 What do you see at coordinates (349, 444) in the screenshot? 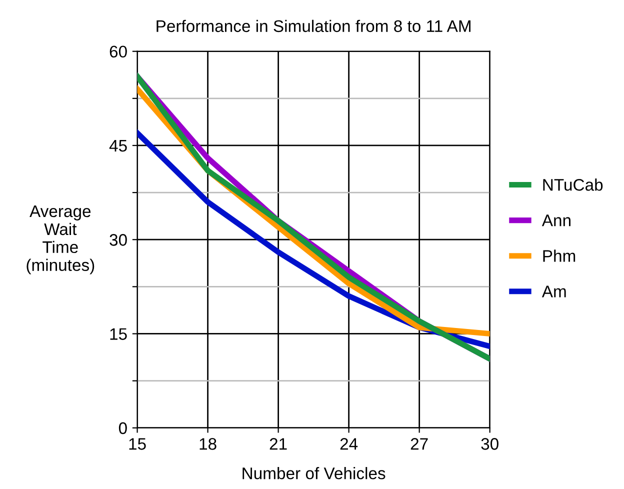
I see `x-tick-label: 24` at bounding box center [349, 444].